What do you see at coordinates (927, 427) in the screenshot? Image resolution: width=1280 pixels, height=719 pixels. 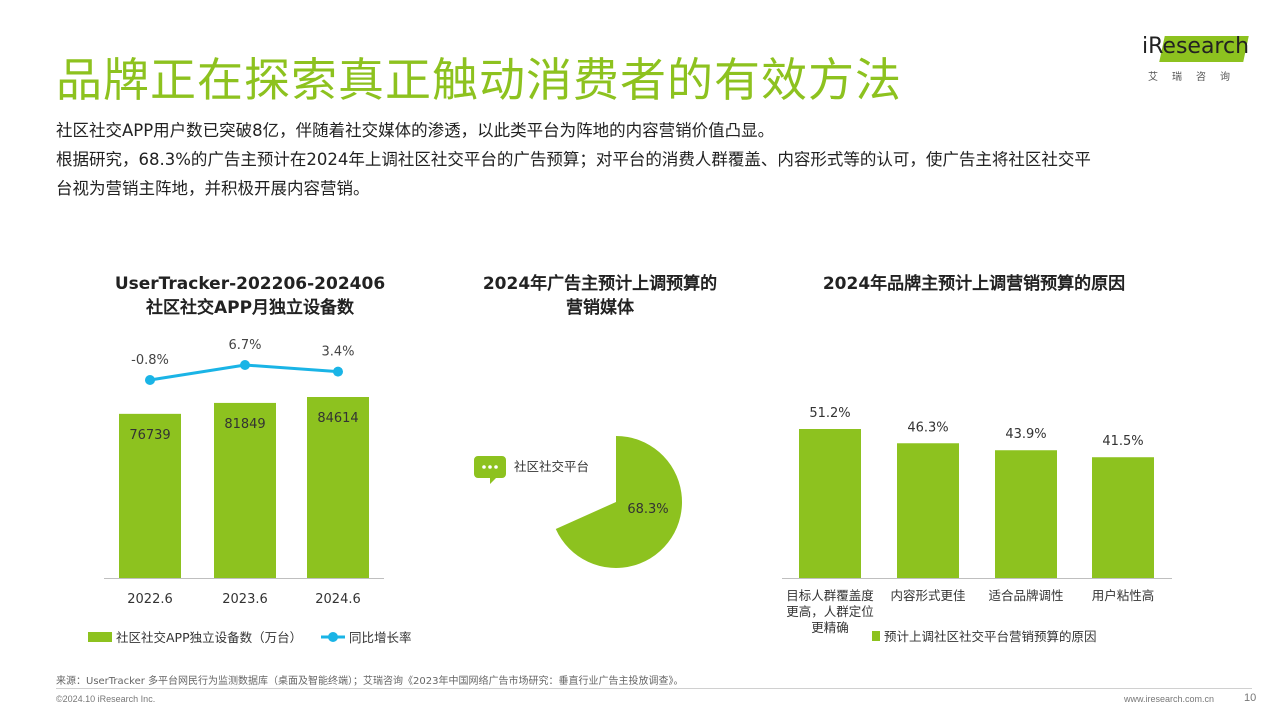 I see `bar-value-label: 46.3%` at bounding box center [927, 427].